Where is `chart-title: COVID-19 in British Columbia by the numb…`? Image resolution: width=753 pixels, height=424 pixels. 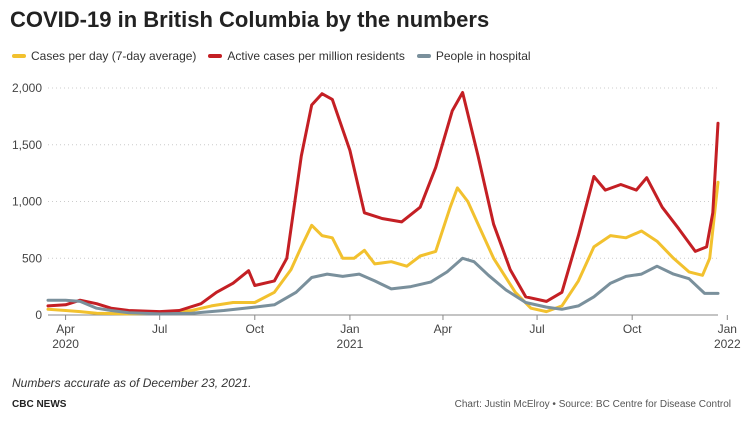 chart-title: COVID-19 in British Columbia by the numb… is located at coordinates (250, 19).